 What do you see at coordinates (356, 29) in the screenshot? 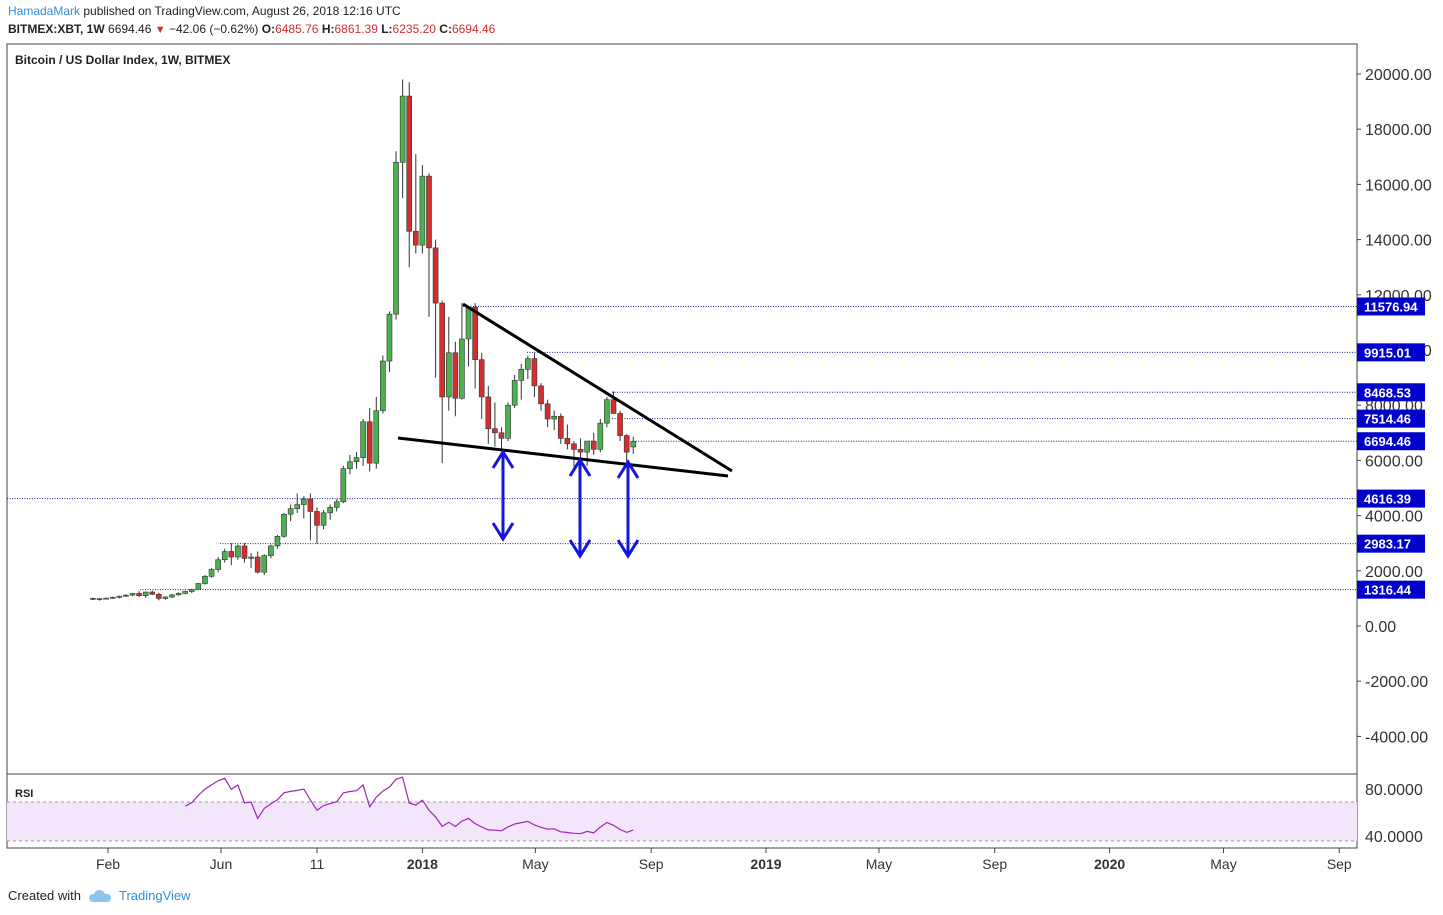
I see `high-value: 6861.39` at bounding box center [356, 29].